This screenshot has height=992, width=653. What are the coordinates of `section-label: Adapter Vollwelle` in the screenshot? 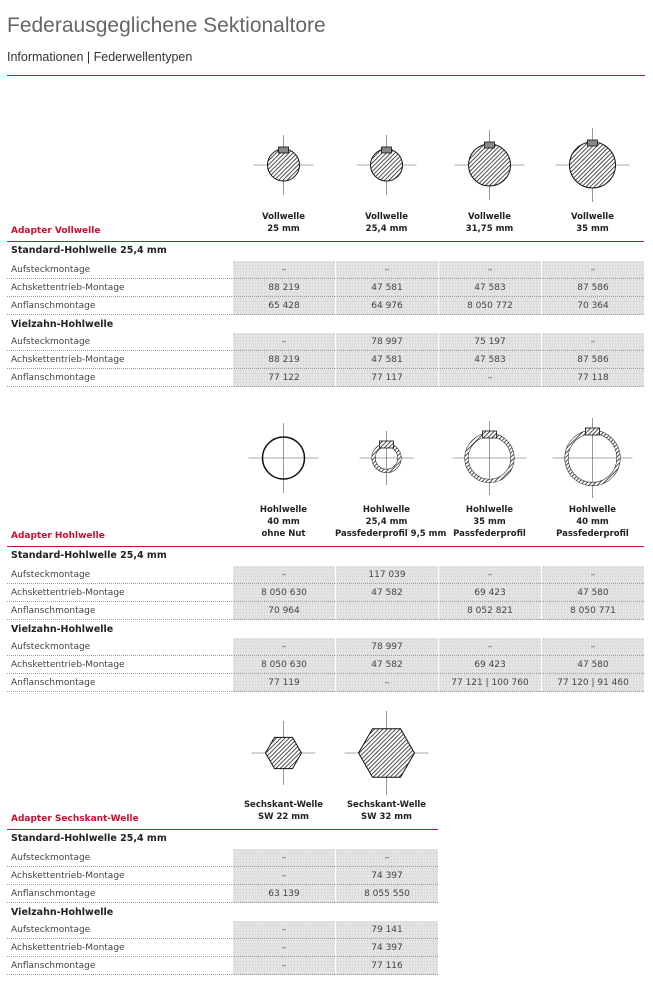 It's located at (56, 231).